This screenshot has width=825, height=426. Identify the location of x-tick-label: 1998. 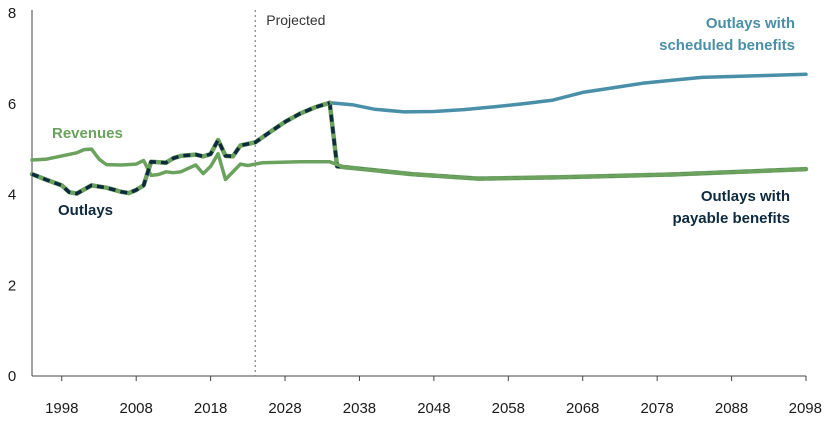
(61, 408).